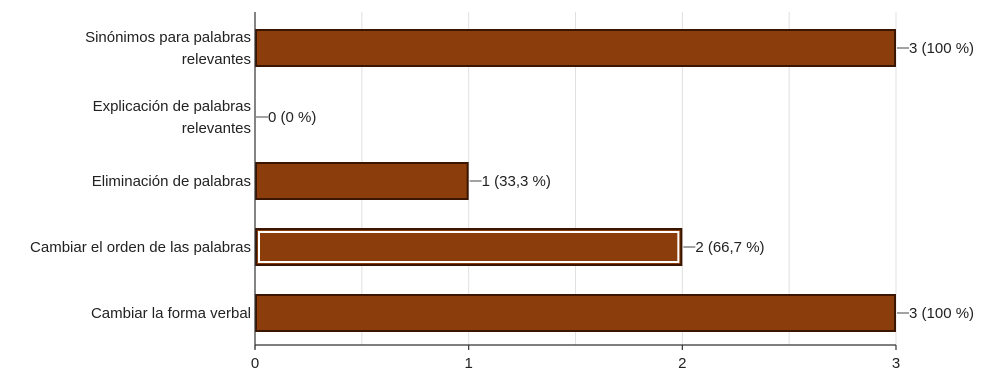 This screenshot has width=987, height=375. I want to click on value-label: 2 (66,7 %), so click(729, 247).